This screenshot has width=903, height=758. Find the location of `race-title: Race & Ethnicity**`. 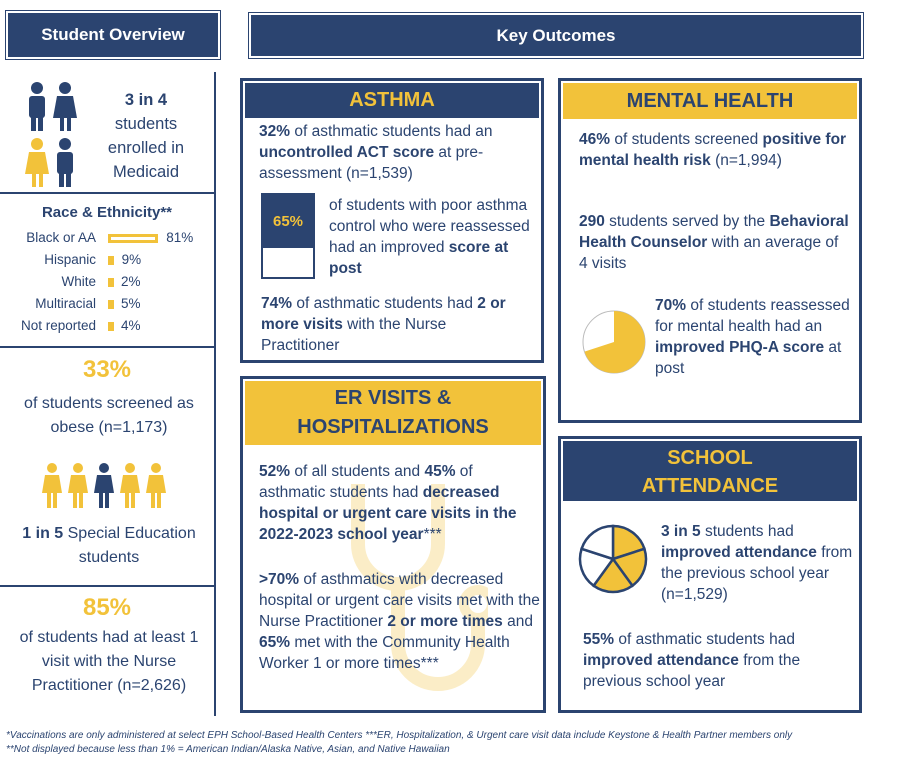

race-title: Race & Ethnicity** is located at coordinates (107, 212).